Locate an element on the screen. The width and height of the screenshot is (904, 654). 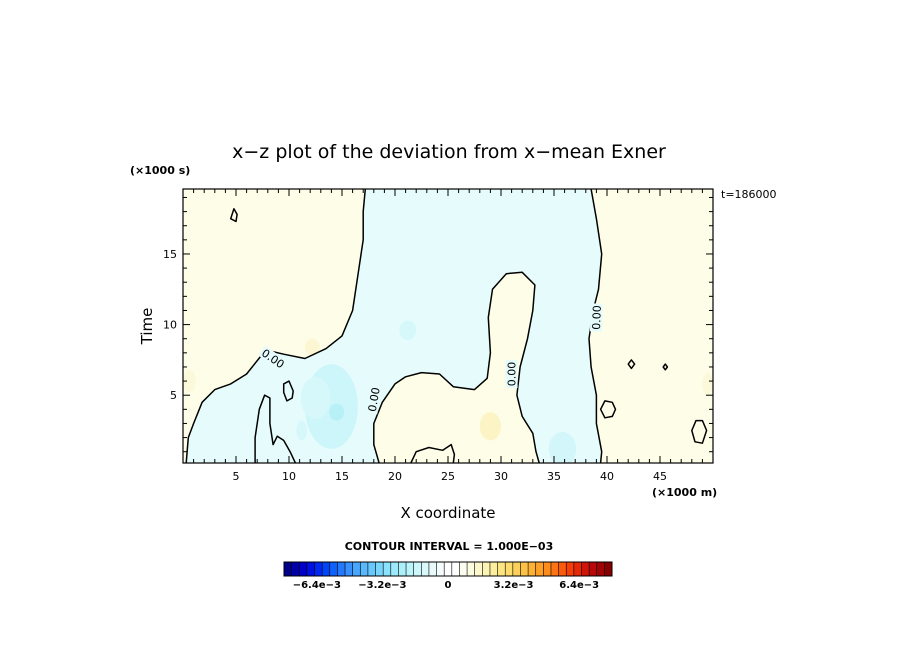
contour-label-1: 0.00 is located at coordinates (374, 399).